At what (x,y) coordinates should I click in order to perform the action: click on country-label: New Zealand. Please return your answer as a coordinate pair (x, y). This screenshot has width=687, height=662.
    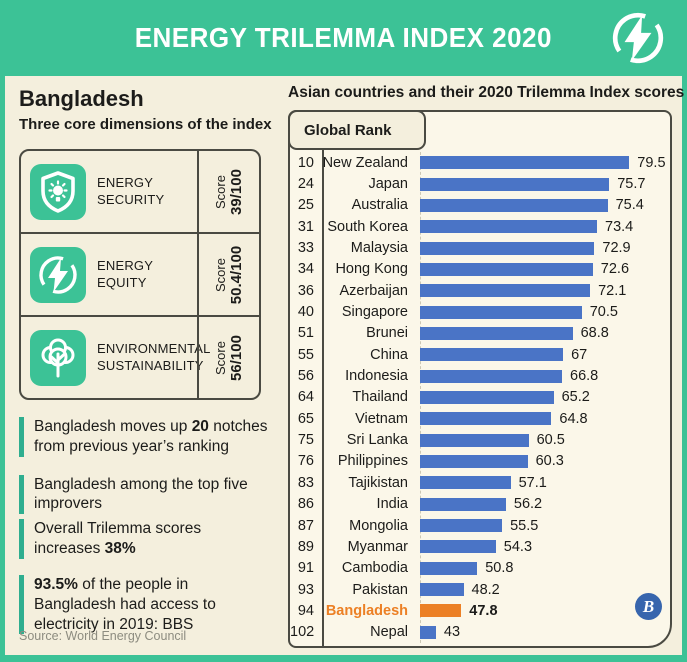
    Looking at the image, I should click on (365, 162).